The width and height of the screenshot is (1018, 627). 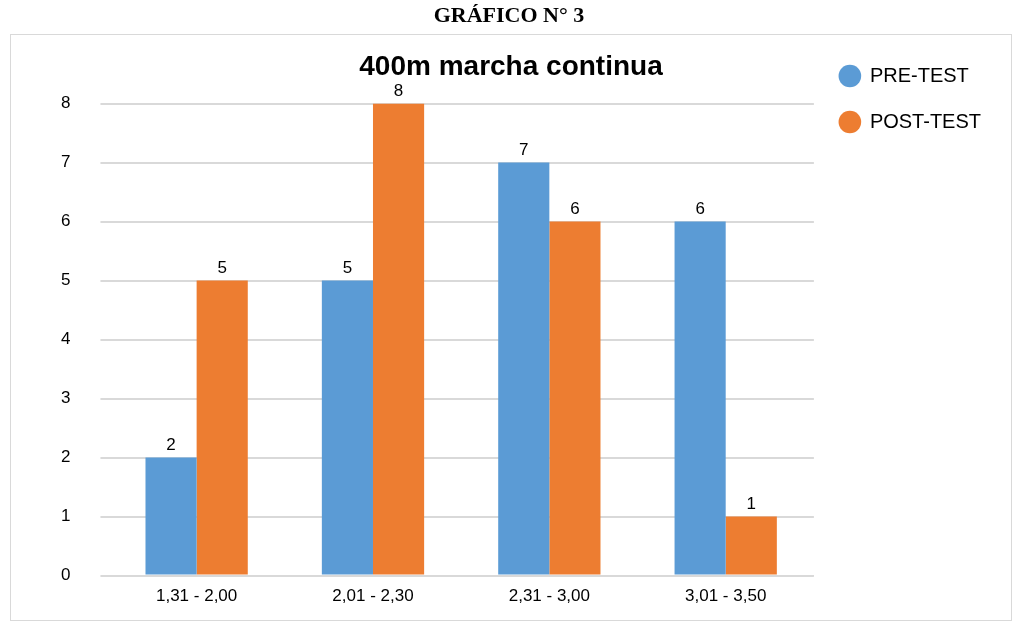 What do you see at coordinates (65, 516) in the screenshot?
I see `y-tick-label: 1` at bounding box center [65, 516].